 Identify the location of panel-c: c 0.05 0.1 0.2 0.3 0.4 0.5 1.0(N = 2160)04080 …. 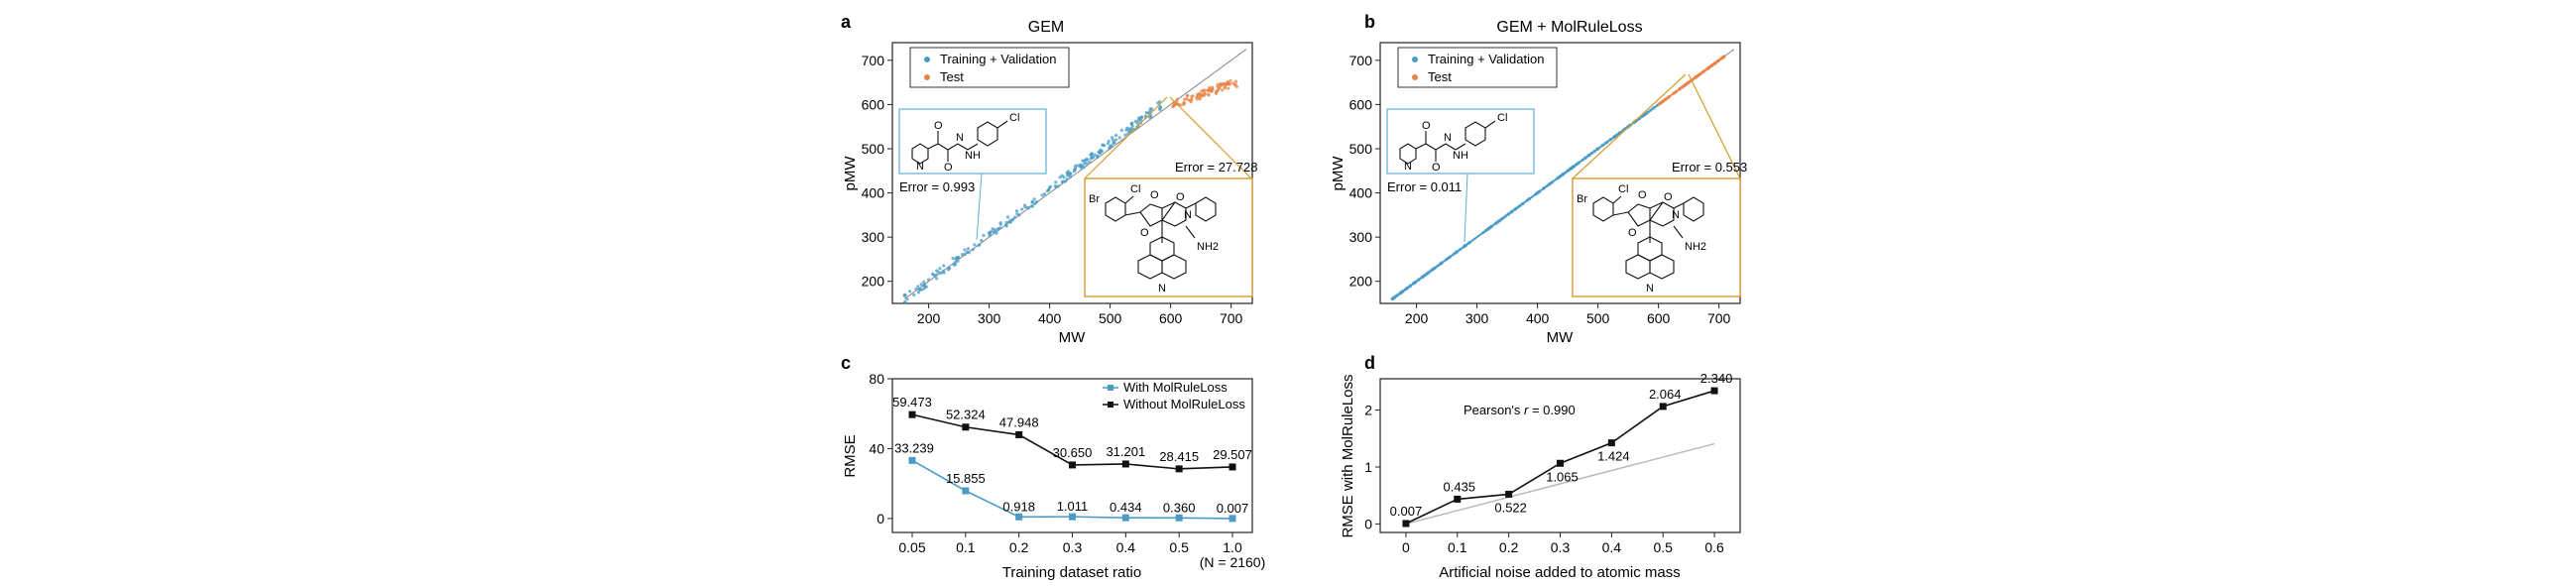
(1053, 467).